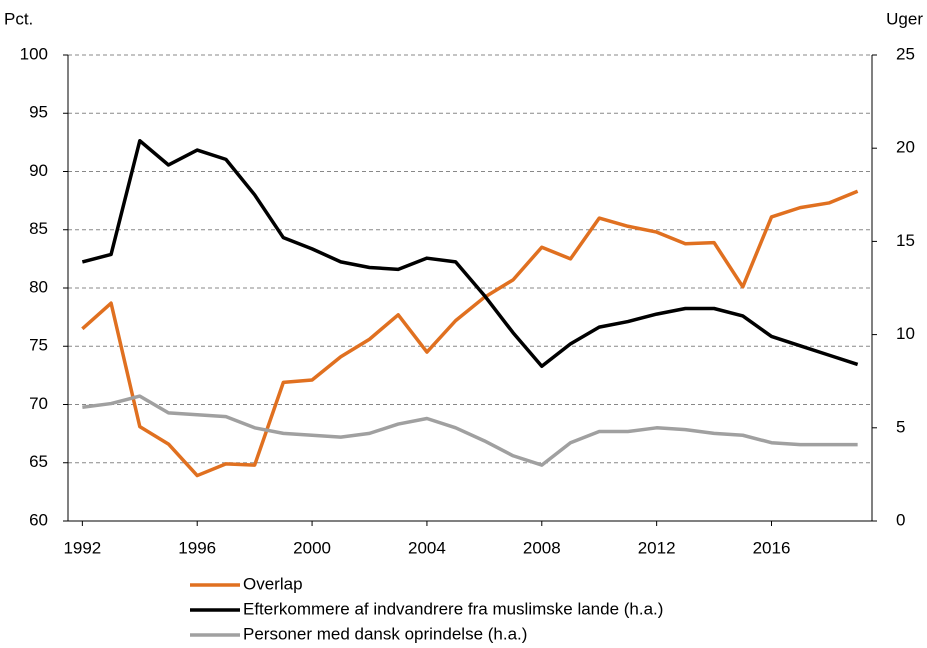  Describe the element at coordinates (427, 547) in the screenshot. I see `x-tick-label: 2004` at that location.